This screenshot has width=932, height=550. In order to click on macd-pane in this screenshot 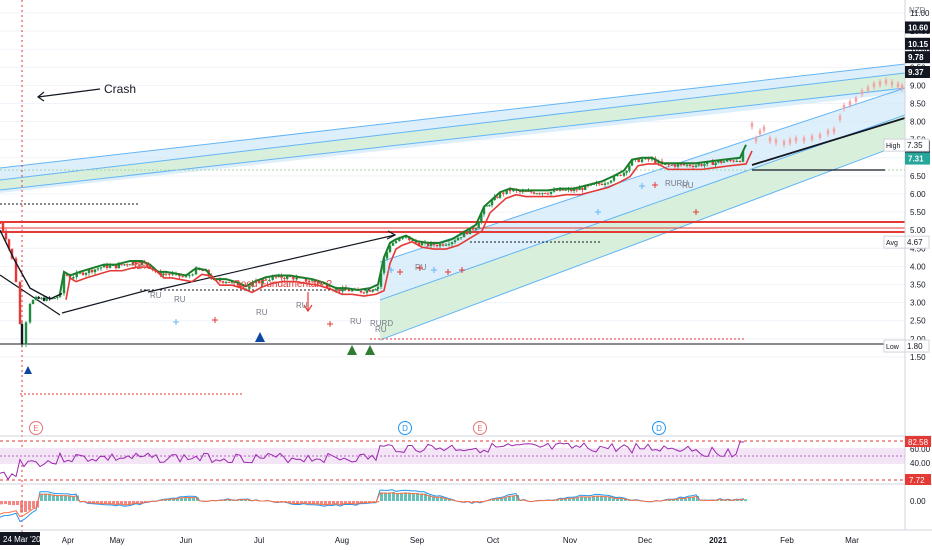, I will do `click(466, 503)`.